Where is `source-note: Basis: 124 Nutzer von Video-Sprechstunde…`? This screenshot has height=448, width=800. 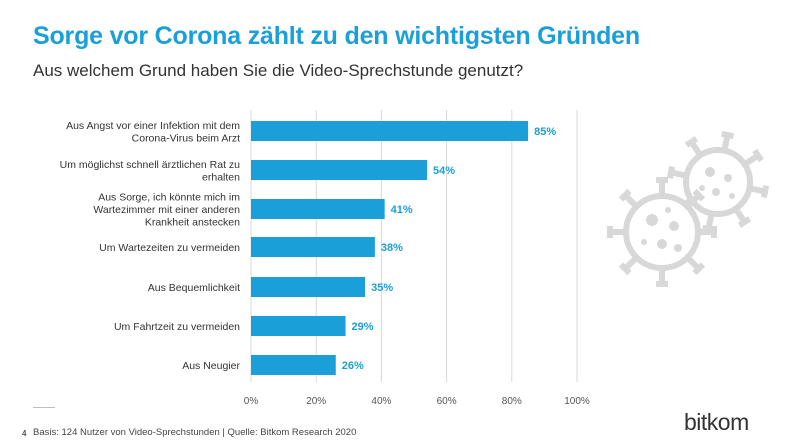 source-note: Basis: 124 Nutzer von Video-Sprechstunde… is located at coordinates (195, 432).